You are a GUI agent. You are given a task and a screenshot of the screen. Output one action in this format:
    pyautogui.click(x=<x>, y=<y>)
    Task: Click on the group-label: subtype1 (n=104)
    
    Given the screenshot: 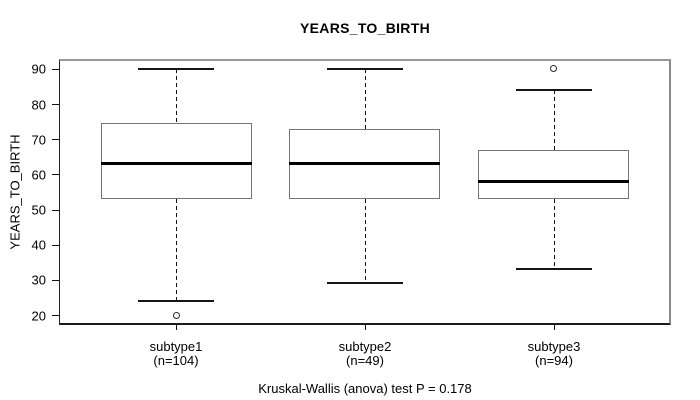 What is the action you would take?
    pyautogui.click(x=176, y=354)
    